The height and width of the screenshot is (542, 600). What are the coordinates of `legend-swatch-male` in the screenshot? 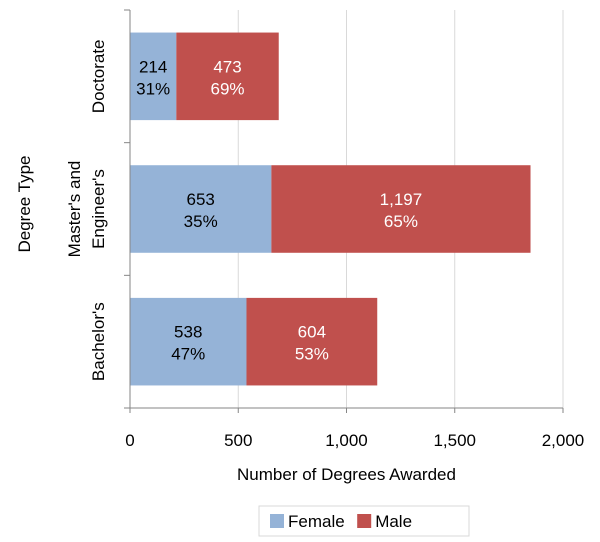 It's located at (364, 521).